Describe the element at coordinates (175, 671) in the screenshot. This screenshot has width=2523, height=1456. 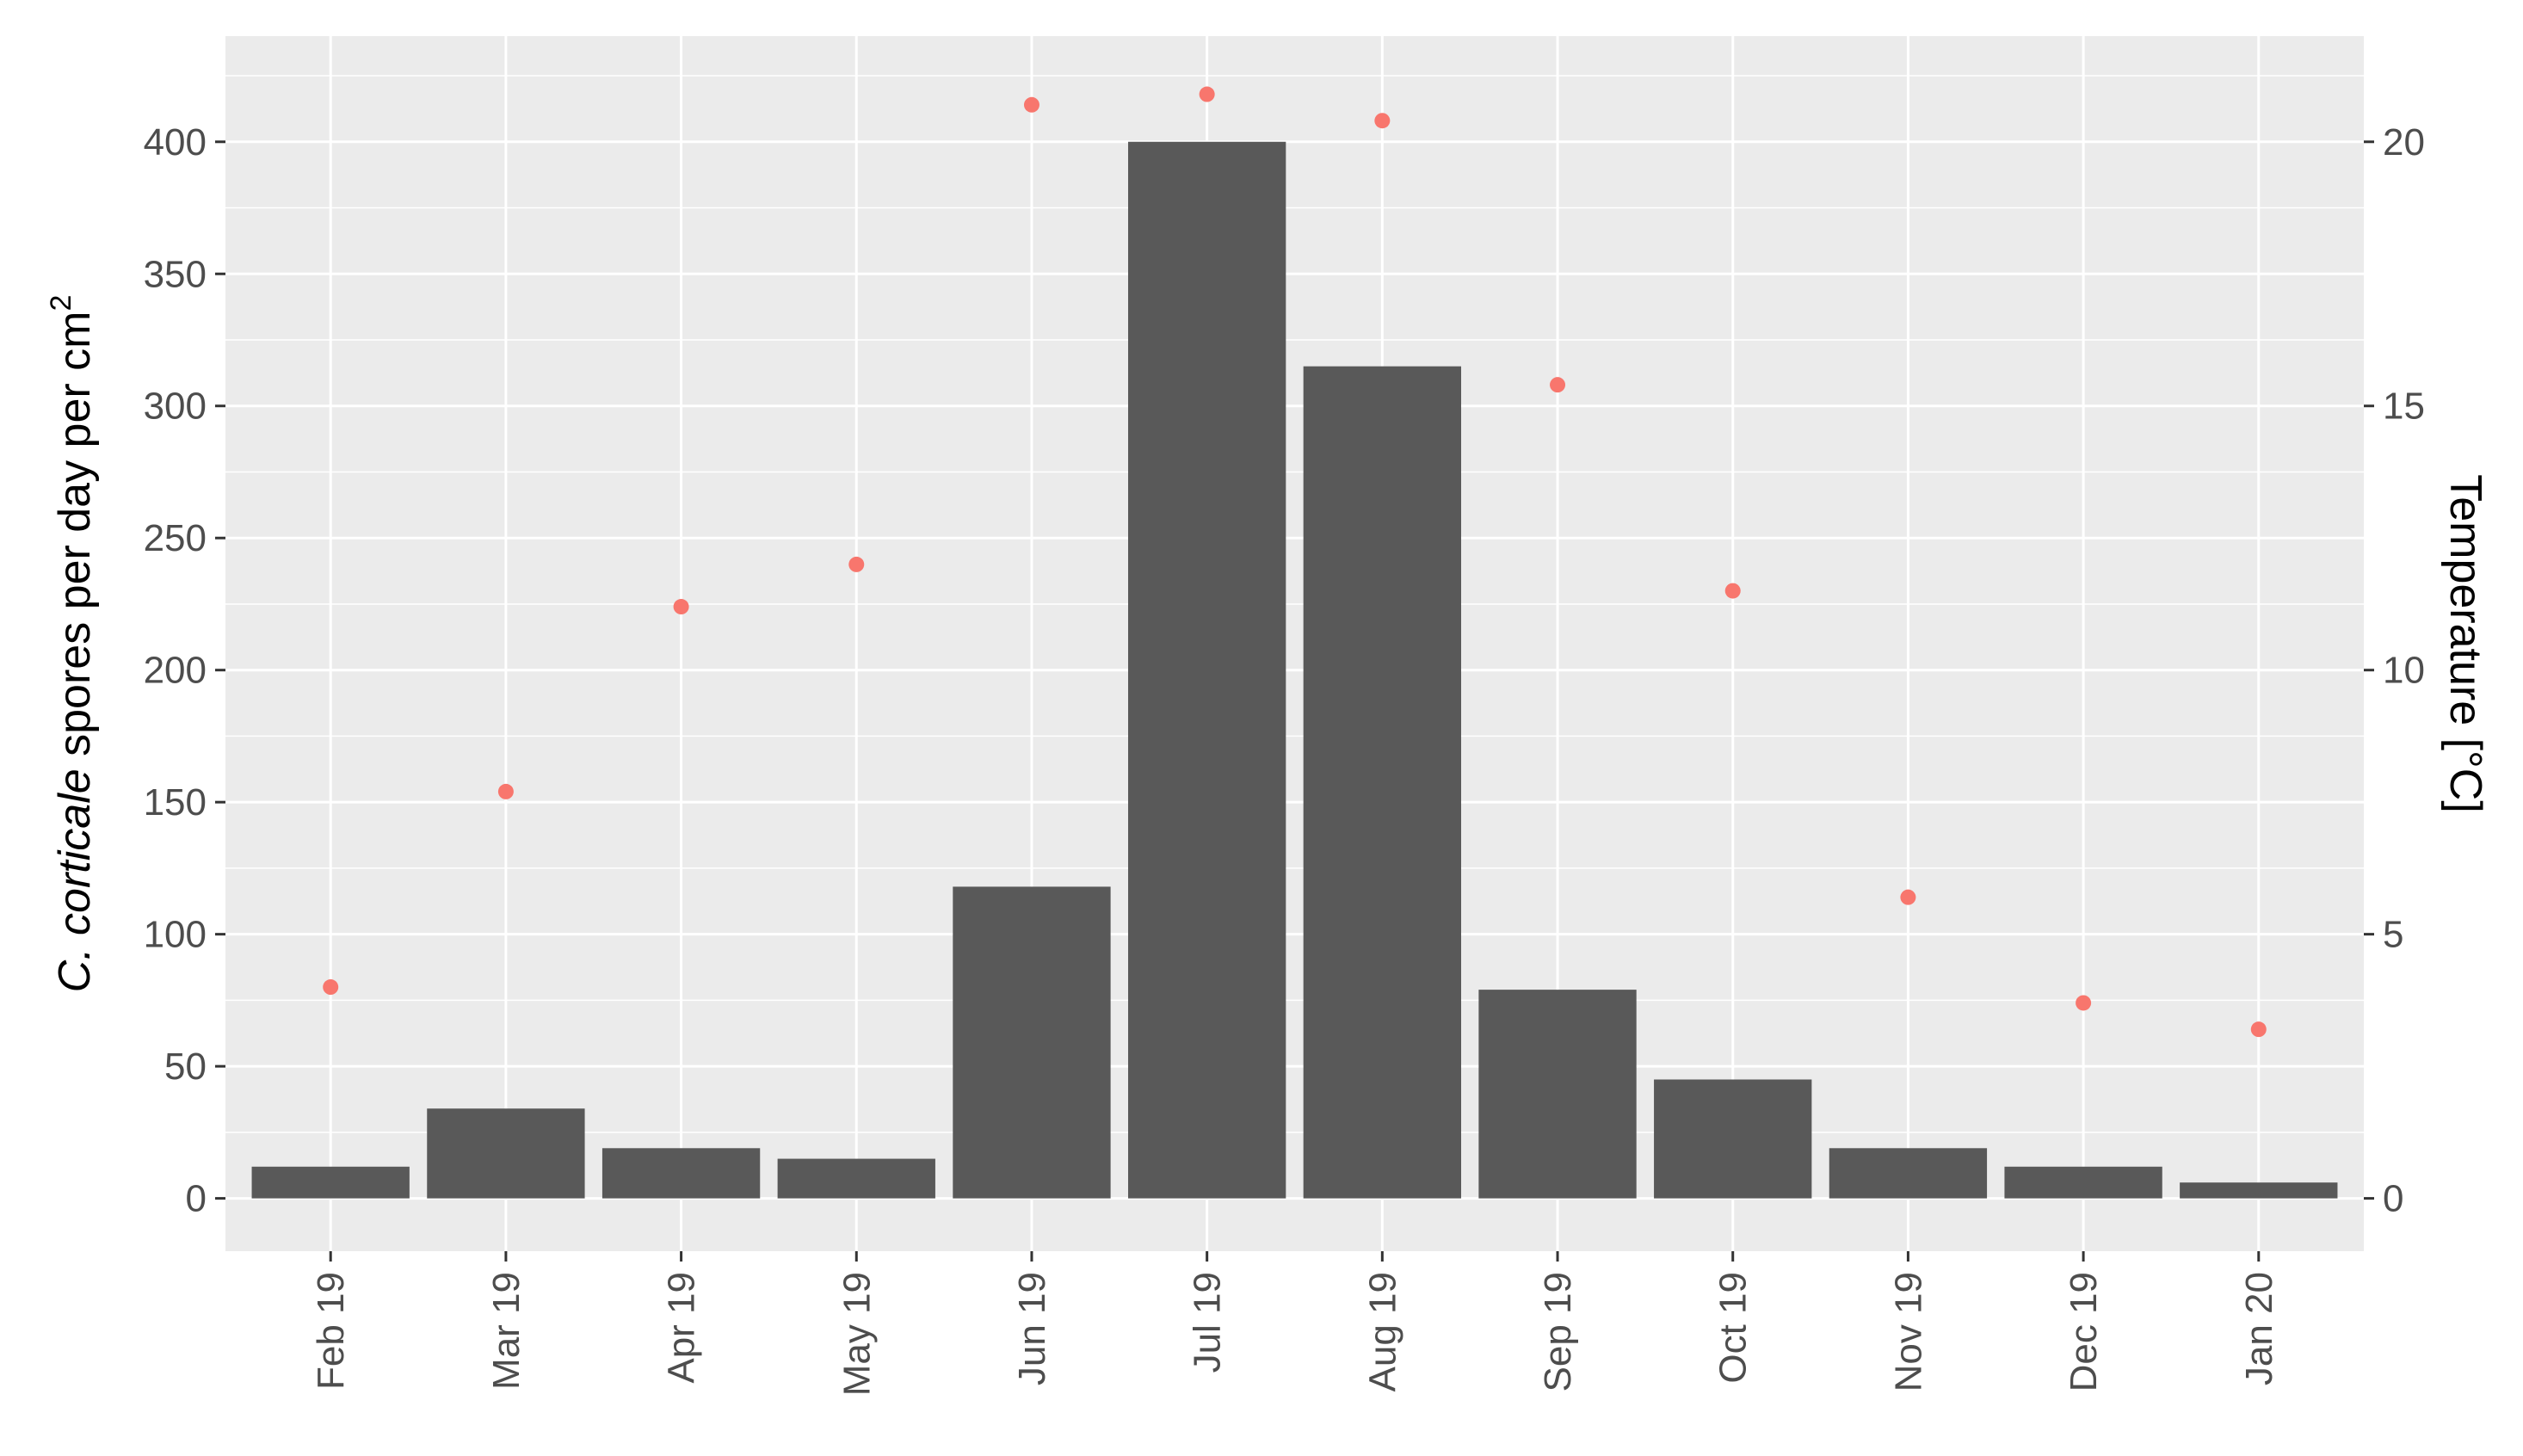
I see `y-tick-label: 200` at that location.